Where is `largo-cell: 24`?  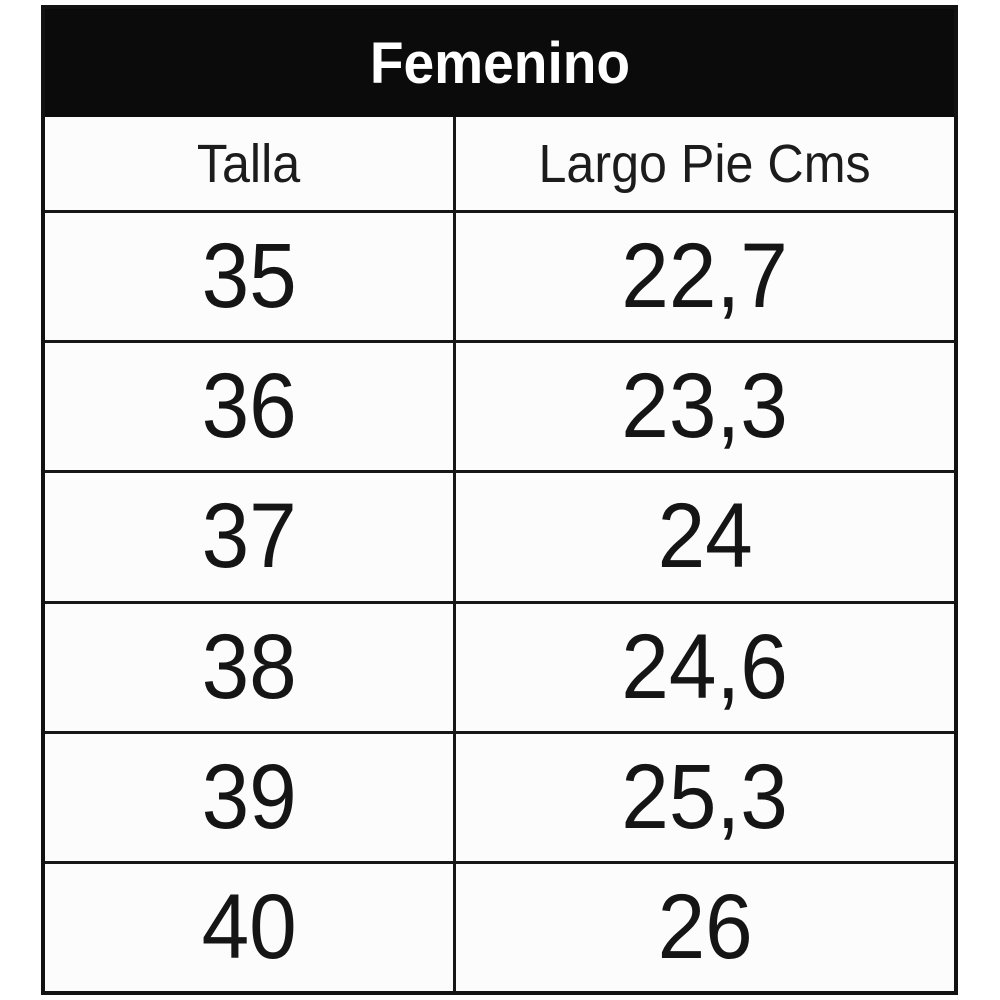
largo-cell: 24 is located at coordinates (705, 536).